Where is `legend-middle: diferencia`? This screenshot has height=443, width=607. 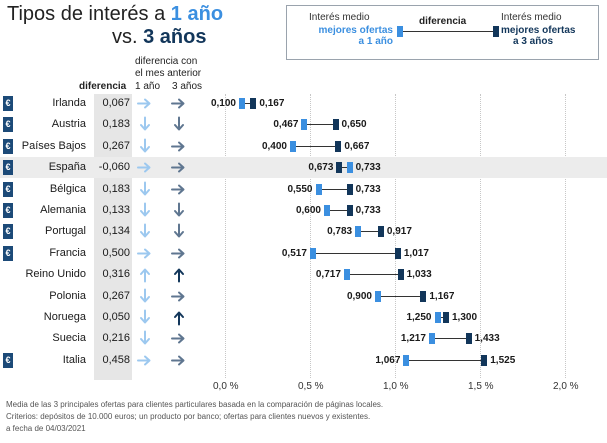 legend-middle: diferencia is located at coordinates (443, 21).